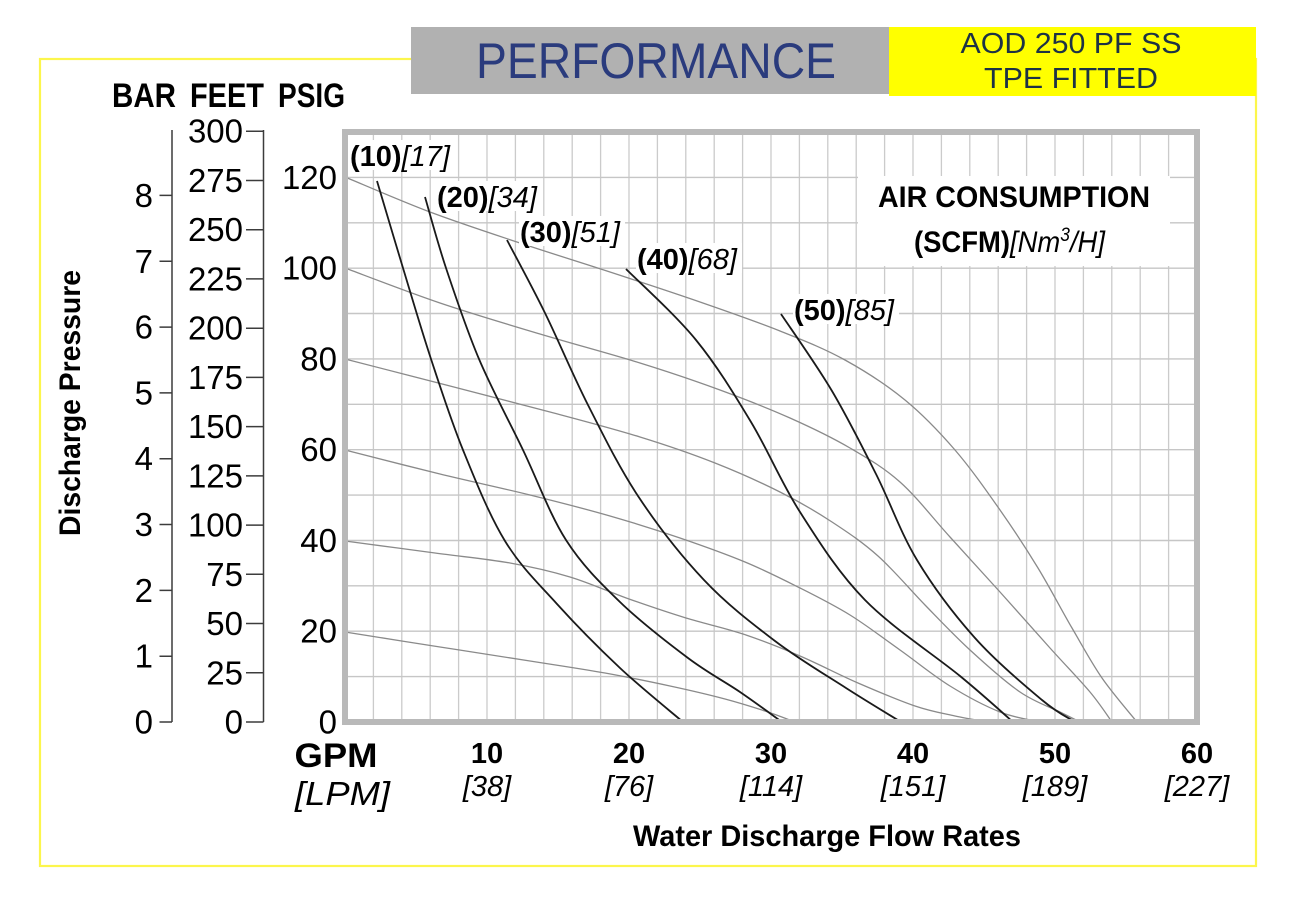  Describe the element at coordinates (487, 198) in the screenshot. I see `svg-text: (20)[34]` at that location.